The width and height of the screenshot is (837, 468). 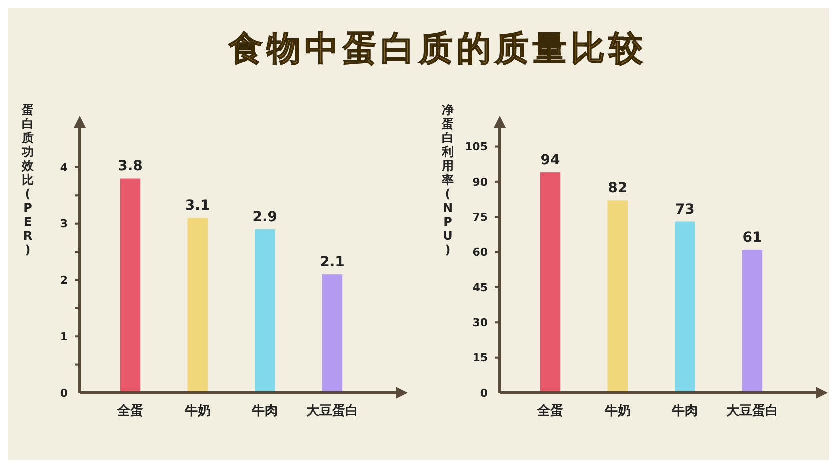 I want to click on data-label: 2.1, so click(x=332, y=262).